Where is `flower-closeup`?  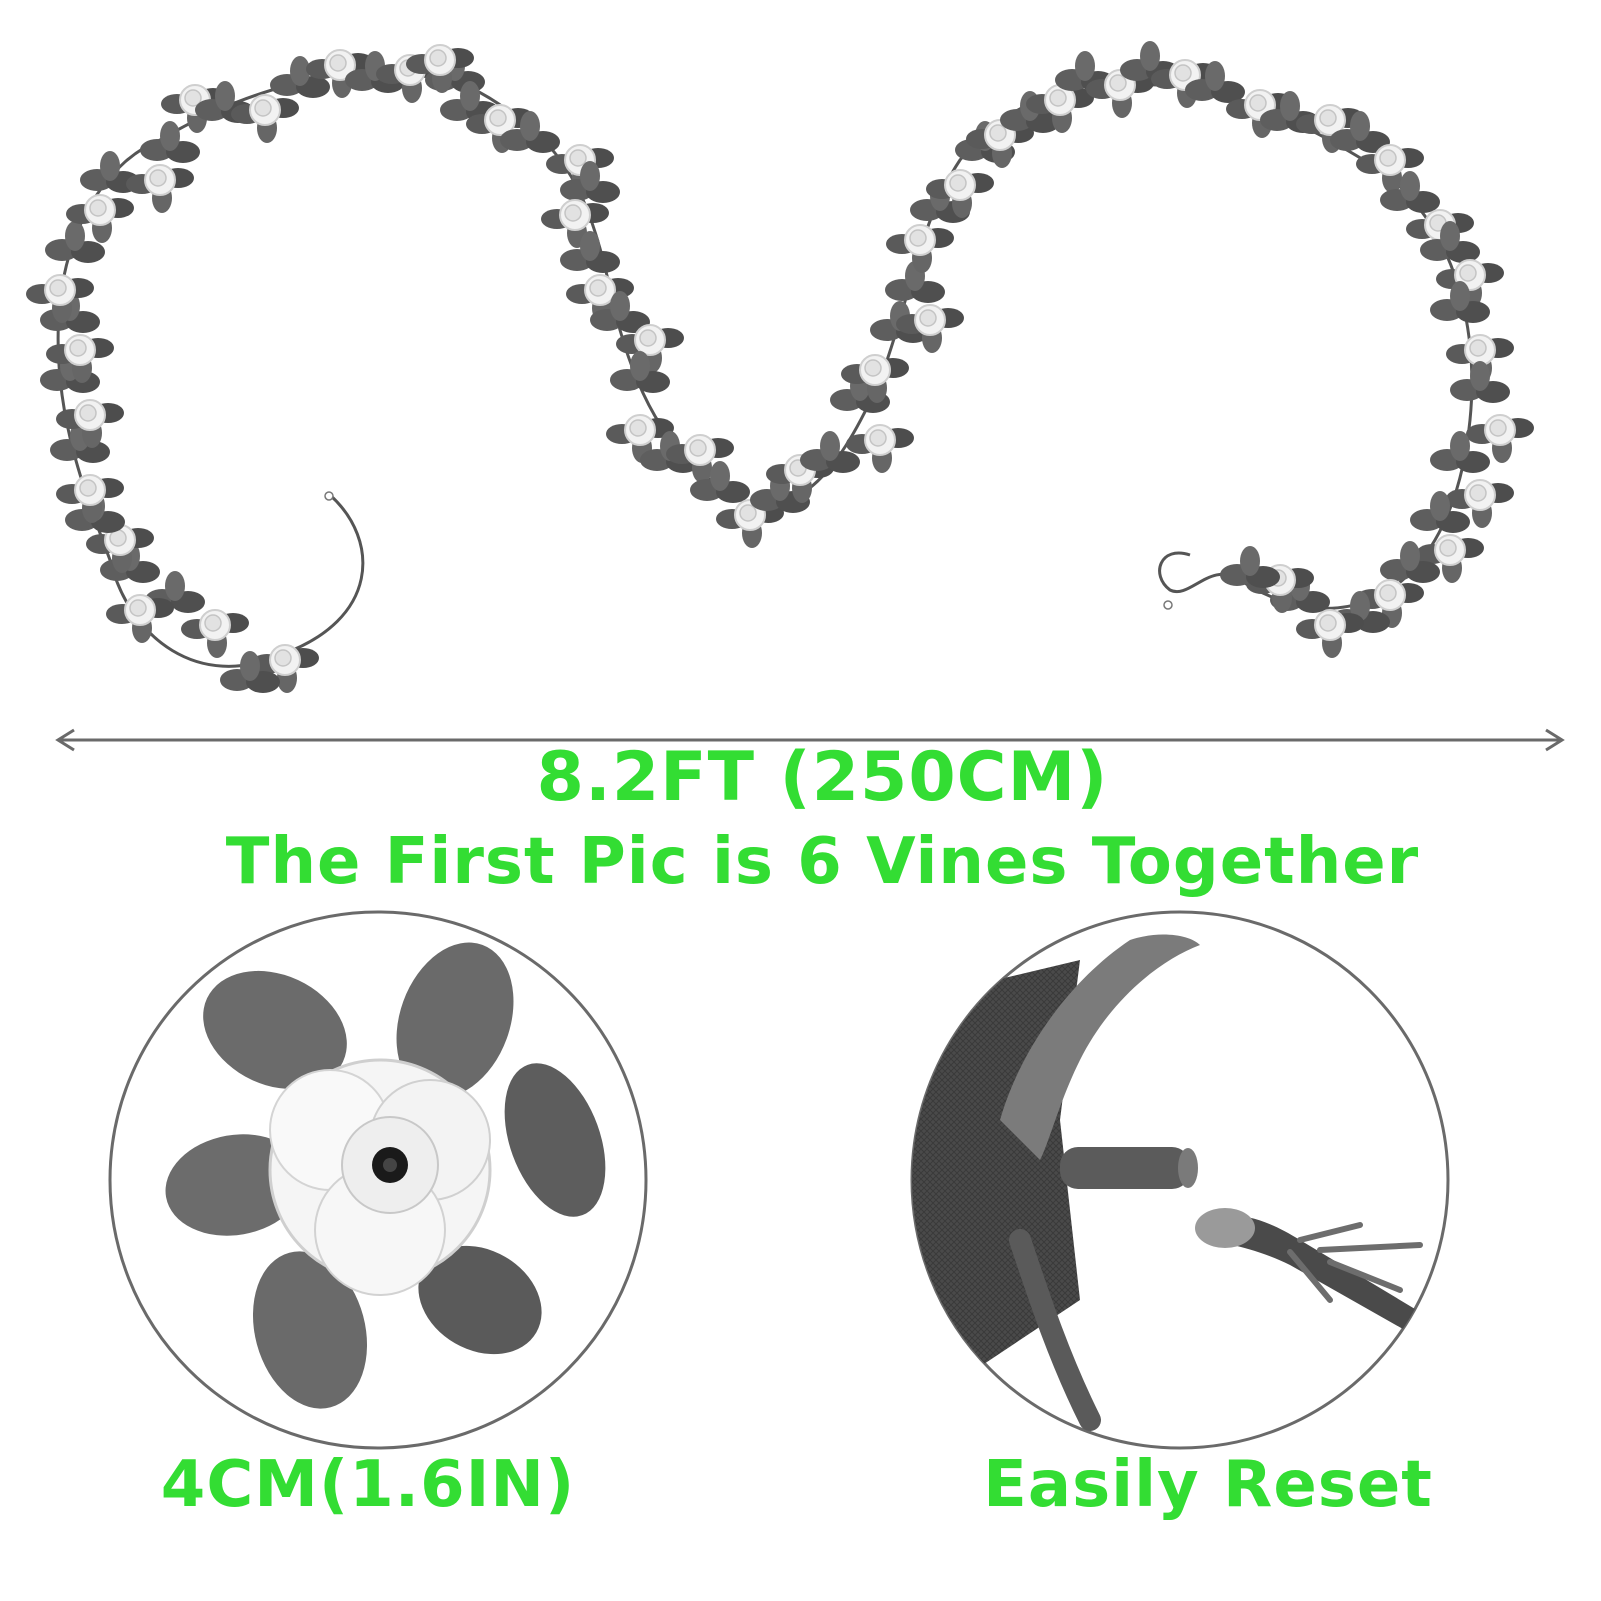
flower-closeup is located at coordinates (378, 1180).